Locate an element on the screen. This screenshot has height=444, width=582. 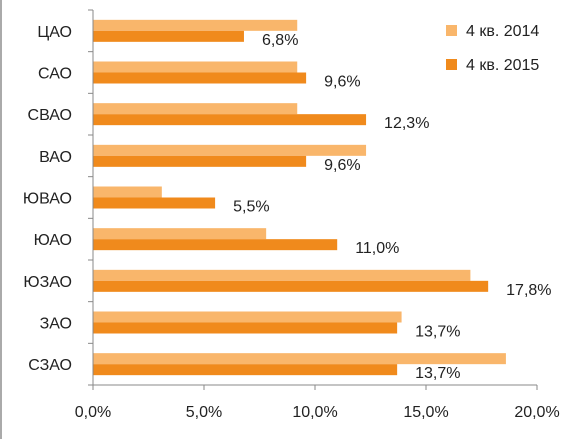
y-tick-label: ВАО is located at coordinates (55, 157).